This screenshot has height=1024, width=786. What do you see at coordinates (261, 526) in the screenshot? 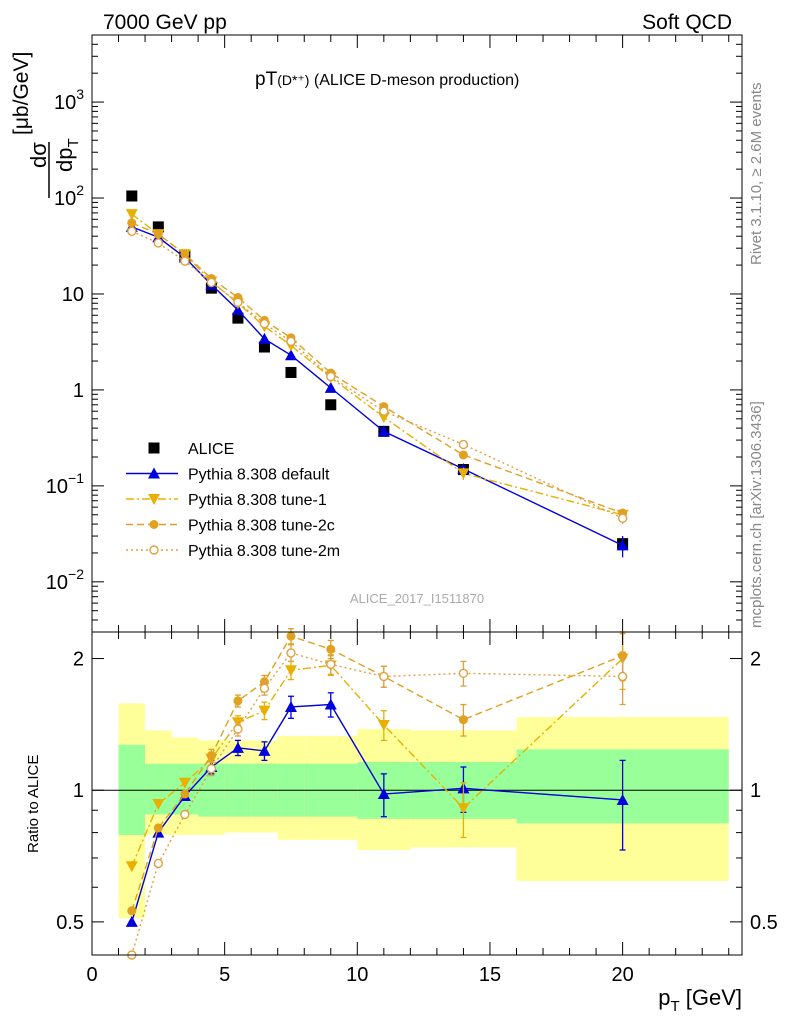
I see `legend-label: Pythia 8.308 tune-2c` at bounding box center [261, 526].